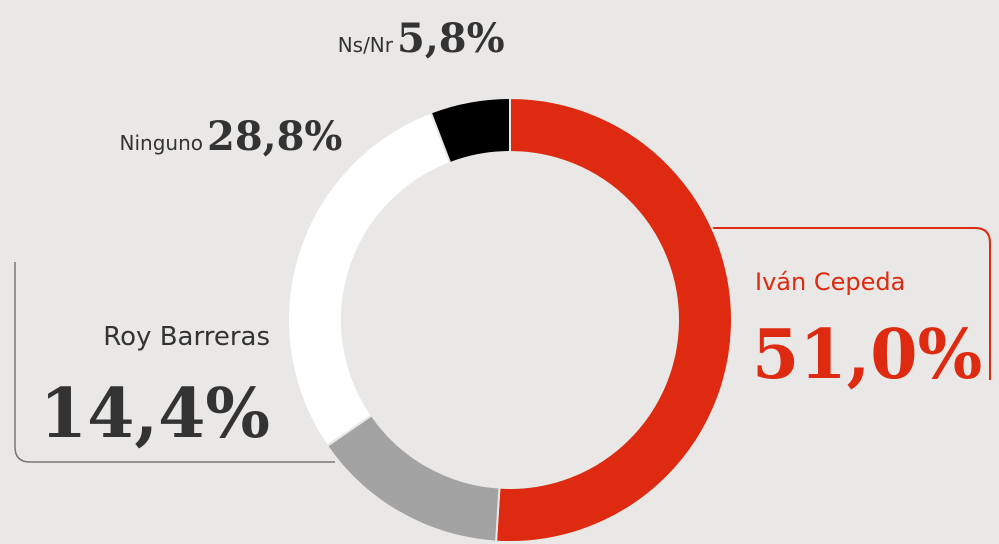 Image resolution: width=999 pixels, height=544 pixels. I want to click on value-label: 5,8%, so click(451, 38).